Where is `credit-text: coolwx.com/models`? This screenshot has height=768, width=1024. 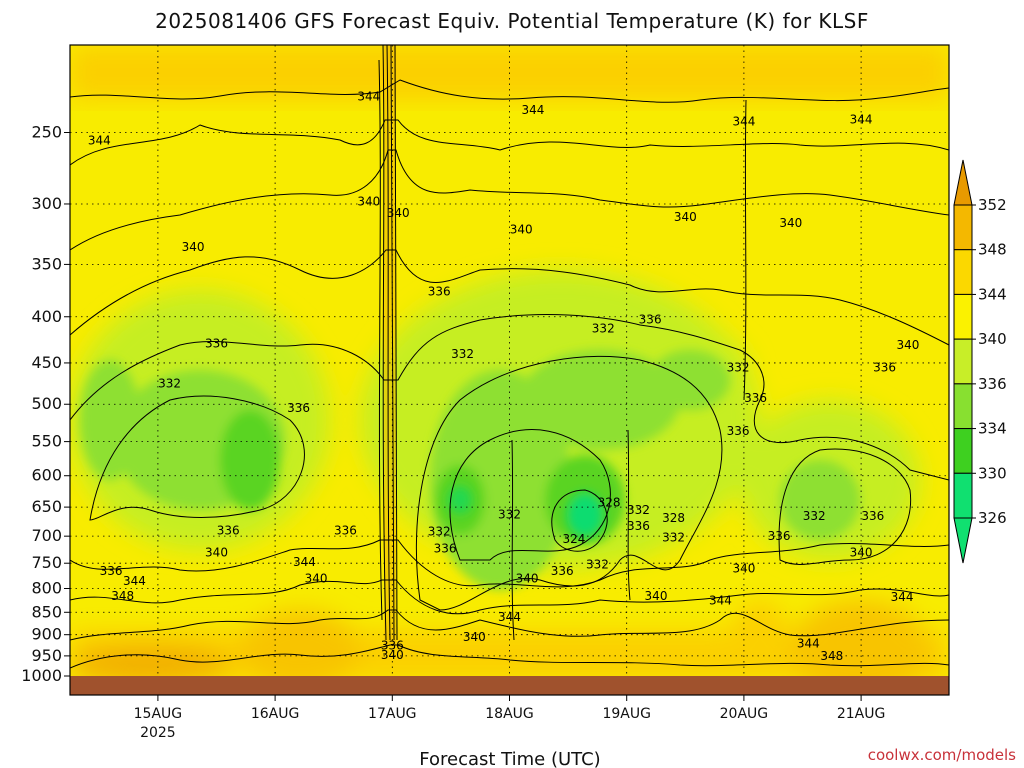
credit-text: coolwx.com/models is located at coordinates (942, 755).